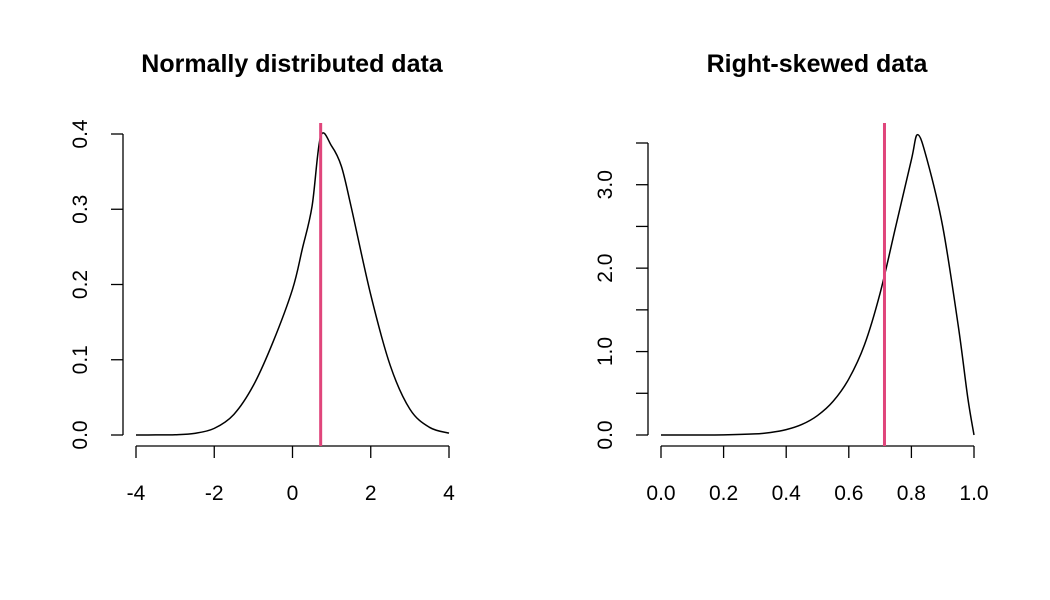  What do you see at coordinates (293, 493) in the screenshot?
I see `x-tick-label: 0` at bounding box center [293, 493].